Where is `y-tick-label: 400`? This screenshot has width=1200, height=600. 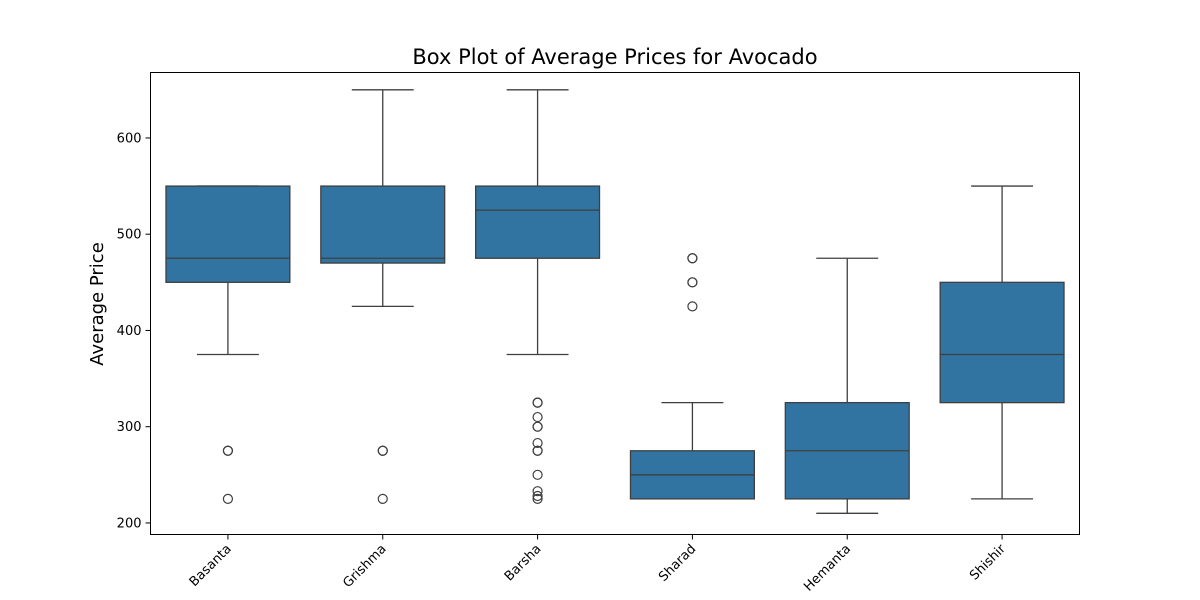
y-tick-label: 400 is located at coordinates (129, 331).